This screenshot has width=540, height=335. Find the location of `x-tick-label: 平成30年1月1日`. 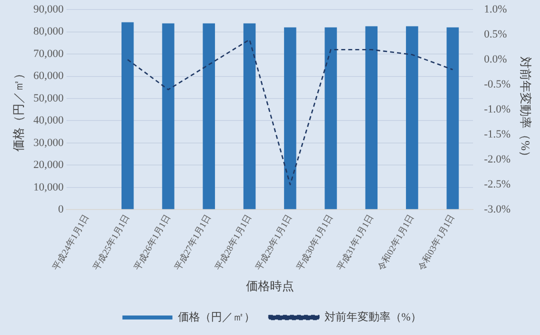

x-tick-label: 平成30年1月1日 is located at coordinates (314, 242).